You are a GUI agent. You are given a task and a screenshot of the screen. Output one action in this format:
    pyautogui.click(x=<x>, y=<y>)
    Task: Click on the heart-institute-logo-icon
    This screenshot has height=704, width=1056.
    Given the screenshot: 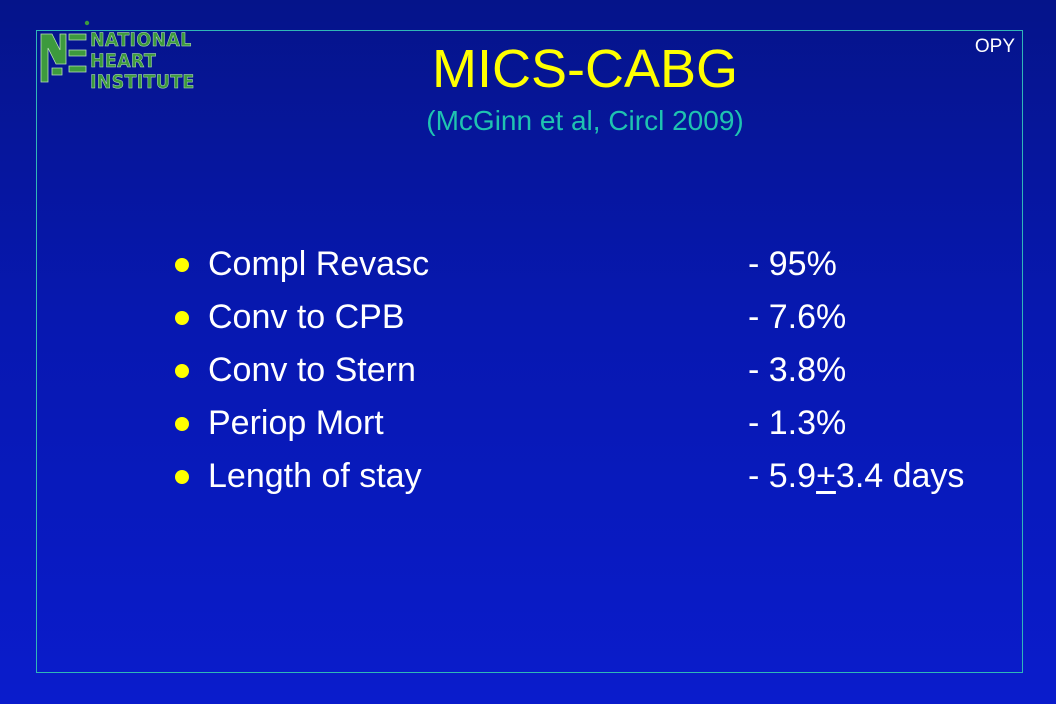 What is the action you would take?
    pyautogui.click(x=65, y=51)
    